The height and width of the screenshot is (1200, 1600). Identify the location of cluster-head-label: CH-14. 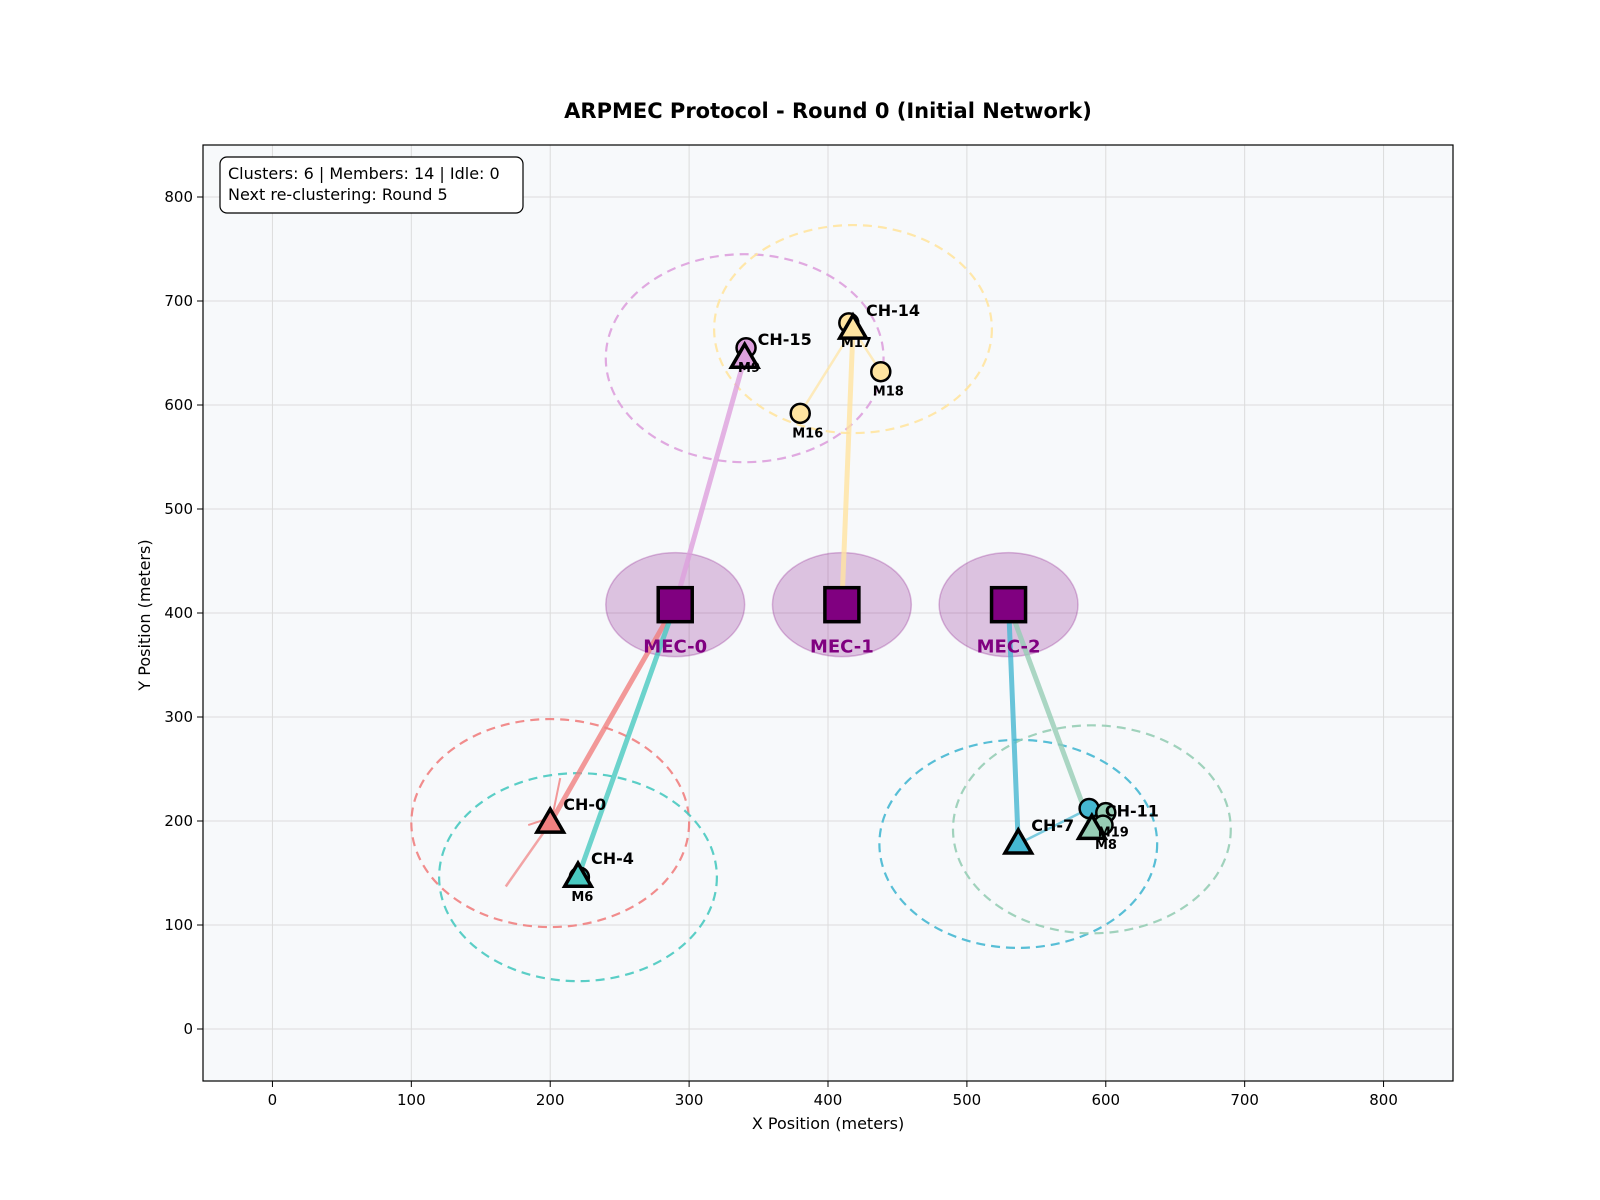
(893, 310).